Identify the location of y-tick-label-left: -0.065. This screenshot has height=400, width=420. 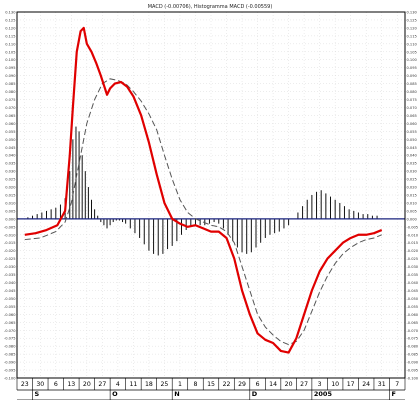
(10, 323).